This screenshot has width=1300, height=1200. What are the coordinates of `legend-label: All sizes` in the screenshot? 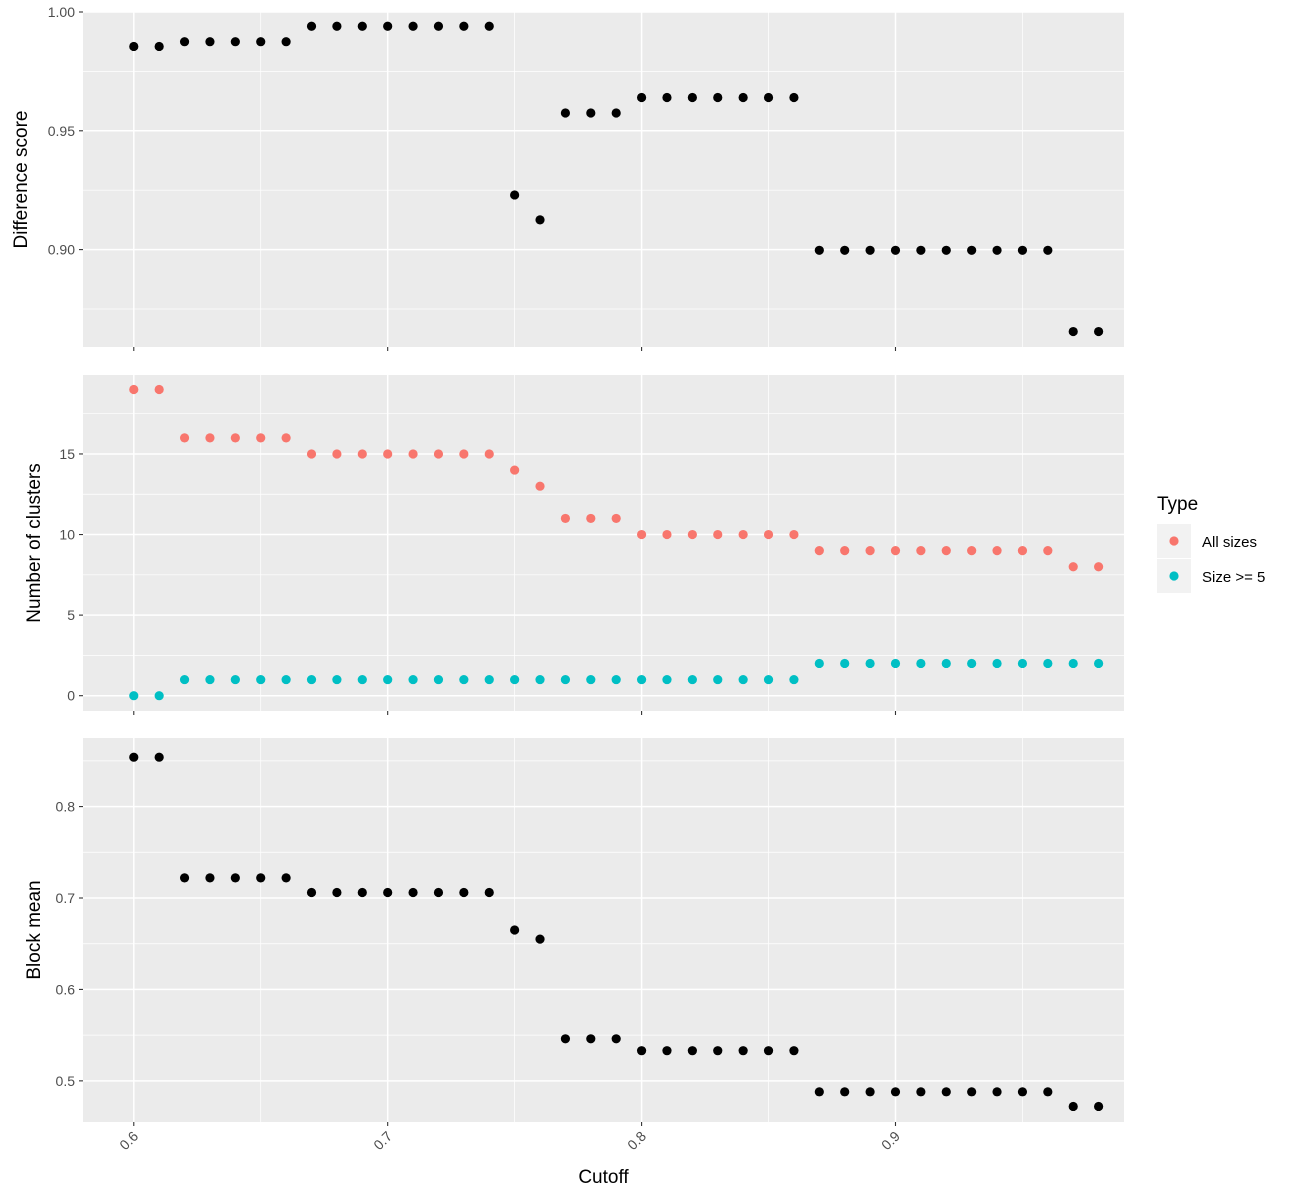 It's located at (1229, 542).